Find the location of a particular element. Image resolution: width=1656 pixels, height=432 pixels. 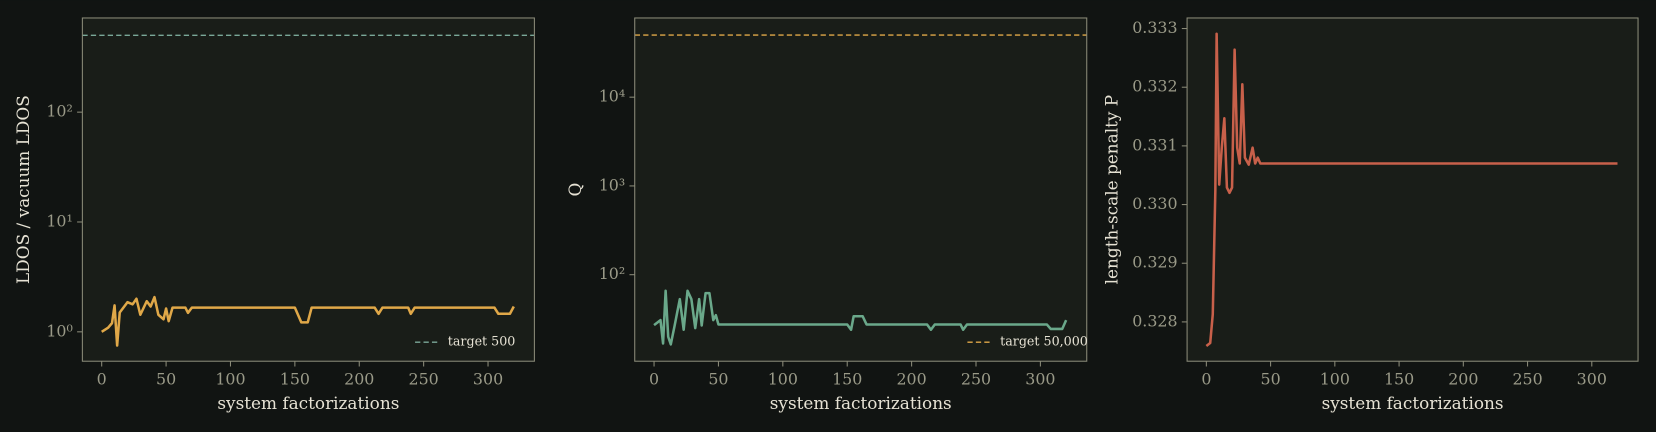

y-axis-label: length-scale penalty P is located at coordinates (1112, 189).